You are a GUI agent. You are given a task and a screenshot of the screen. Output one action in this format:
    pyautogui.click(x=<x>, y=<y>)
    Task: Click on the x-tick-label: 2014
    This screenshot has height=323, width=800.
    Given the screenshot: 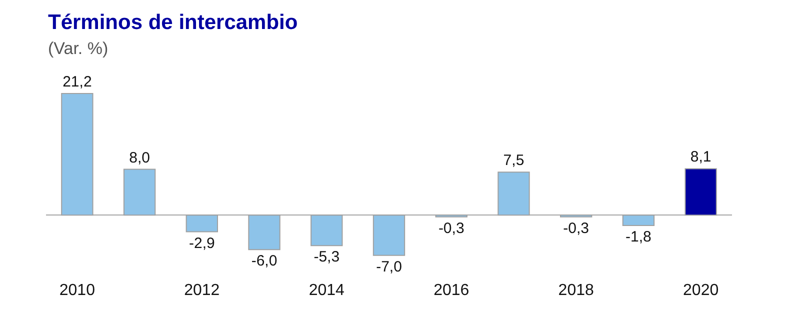 What is the action you would take?
    pyautogui.click(x=326, y=290)
    